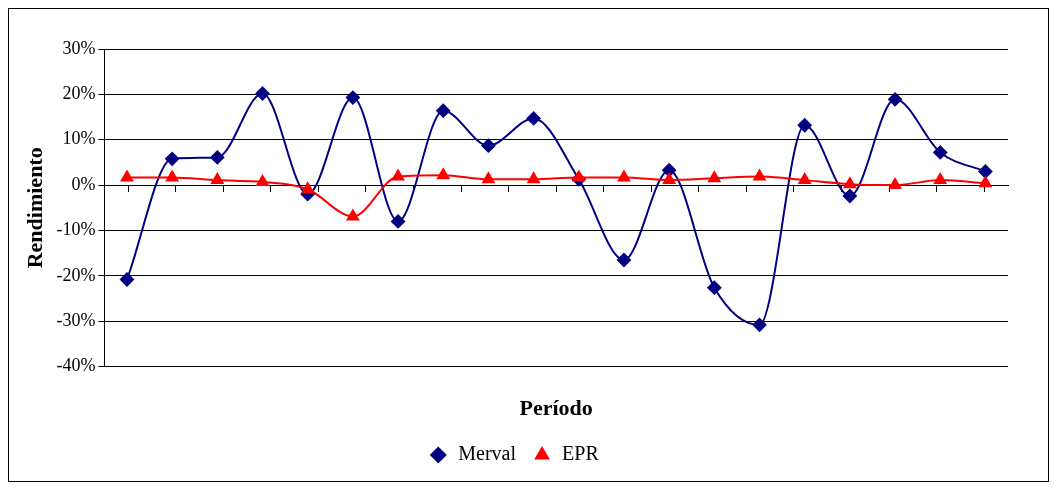 This screenshot has height=490, width=1057. I want to click on y-tick-label: -20%, so click(76, 274).